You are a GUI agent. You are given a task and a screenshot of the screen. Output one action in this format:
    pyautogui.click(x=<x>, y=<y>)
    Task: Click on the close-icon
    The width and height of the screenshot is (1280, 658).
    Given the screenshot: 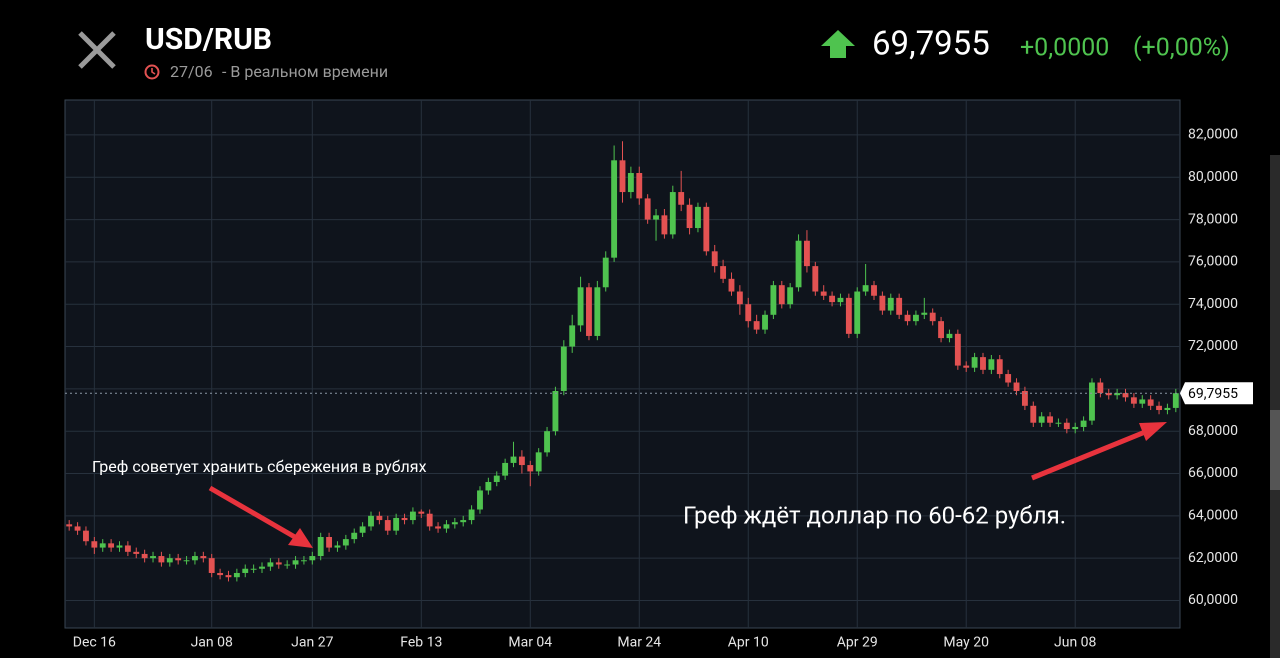 What is the action you would take?
    pyautogui.click(x=97, y=50)
    